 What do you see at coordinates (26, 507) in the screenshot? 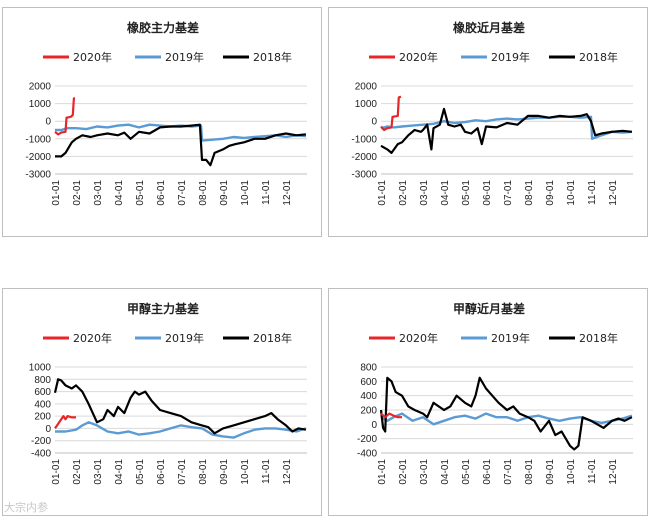
I see `watermark-text: 大宗内参` at bounding box center [26, 507].